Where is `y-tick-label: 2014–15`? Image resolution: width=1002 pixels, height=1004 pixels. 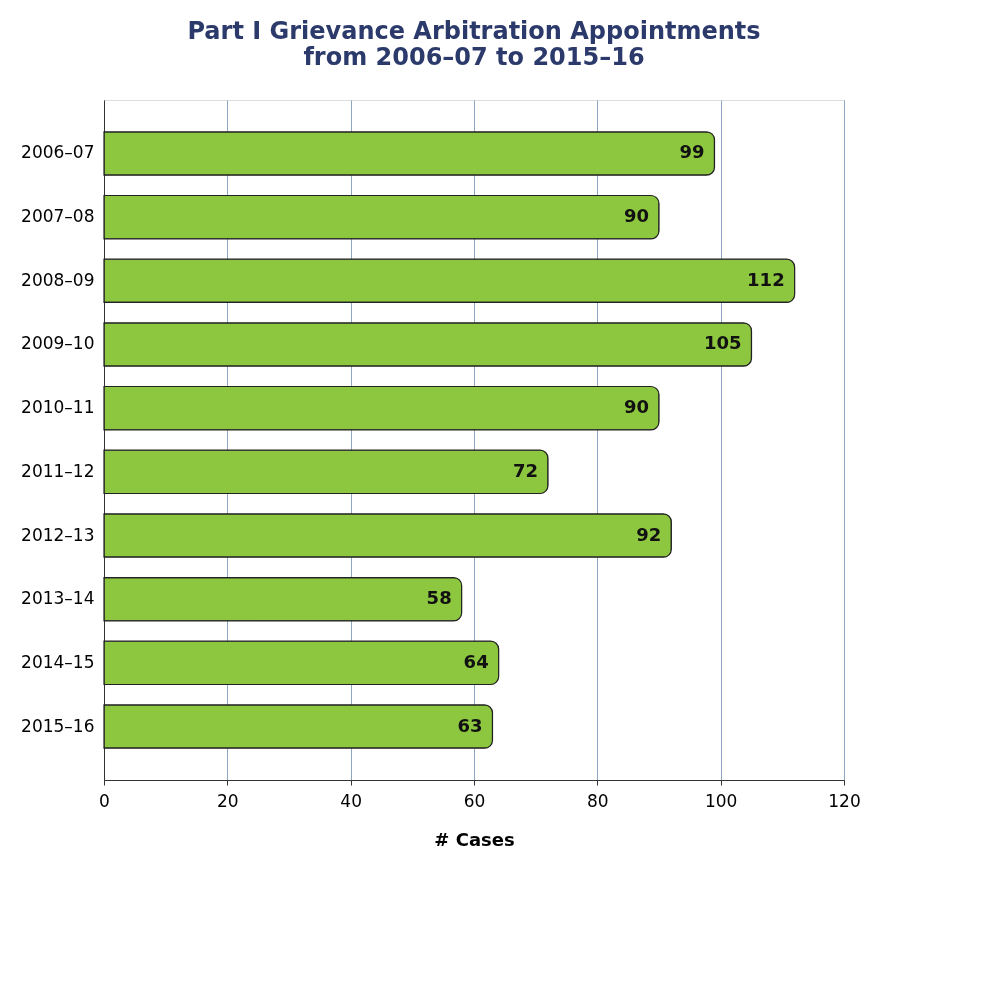
y-tick-label: 2014–15 is located at coordinates (58, 661).